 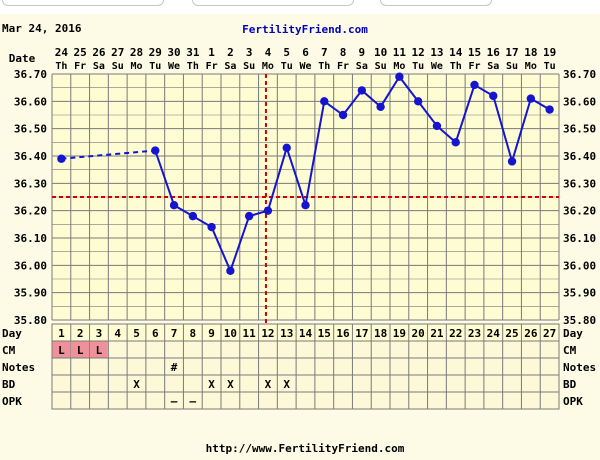 I want to click on date-label: 17, so click(x=511, y=52).